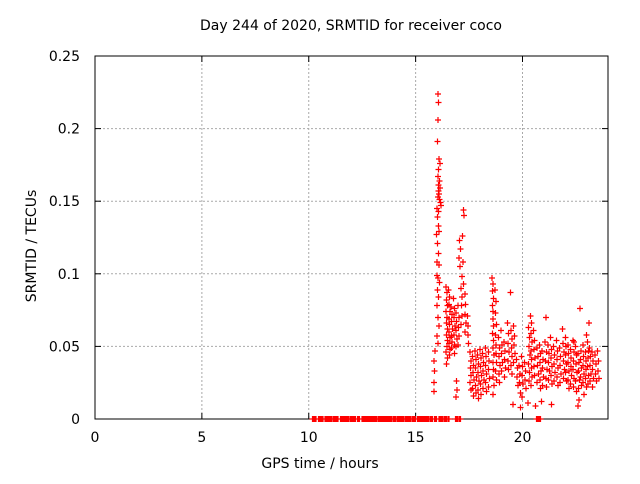 This screenshot has width=640, height=484. What do you see at coordinates (69, 275) in the screenshot?
I see `y-tick-label: 0.1` at bounding box center [69, 275].